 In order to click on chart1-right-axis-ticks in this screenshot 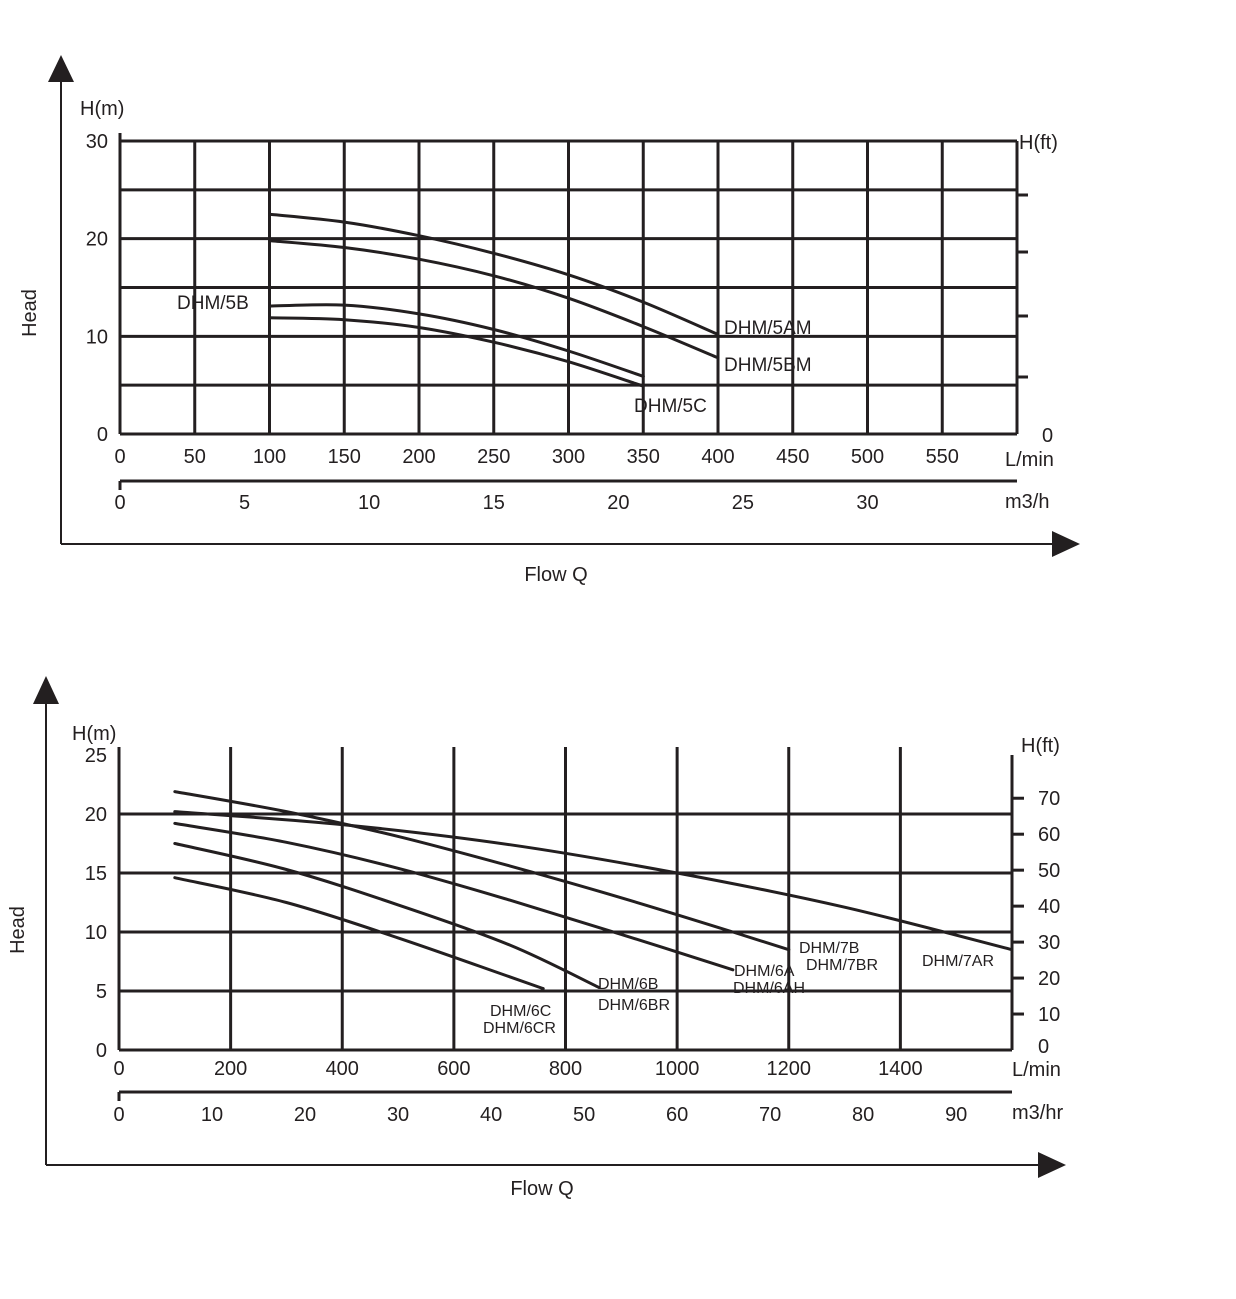, I will do `click(1022, 286)`.